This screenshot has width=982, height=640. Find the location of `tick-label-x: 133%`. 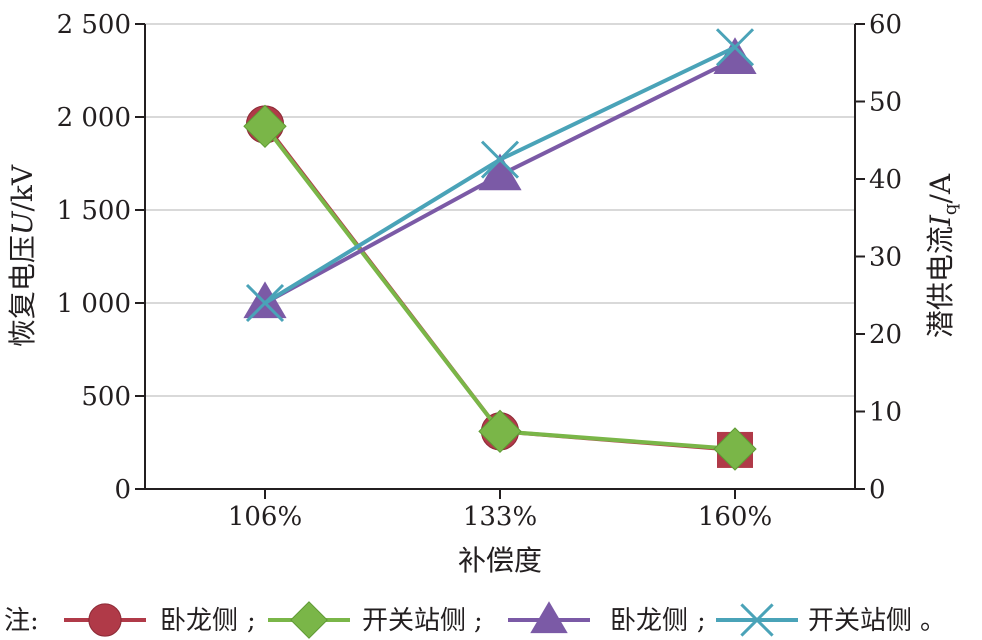

tick-label-x: 133% is located at coordinates (500, 517).